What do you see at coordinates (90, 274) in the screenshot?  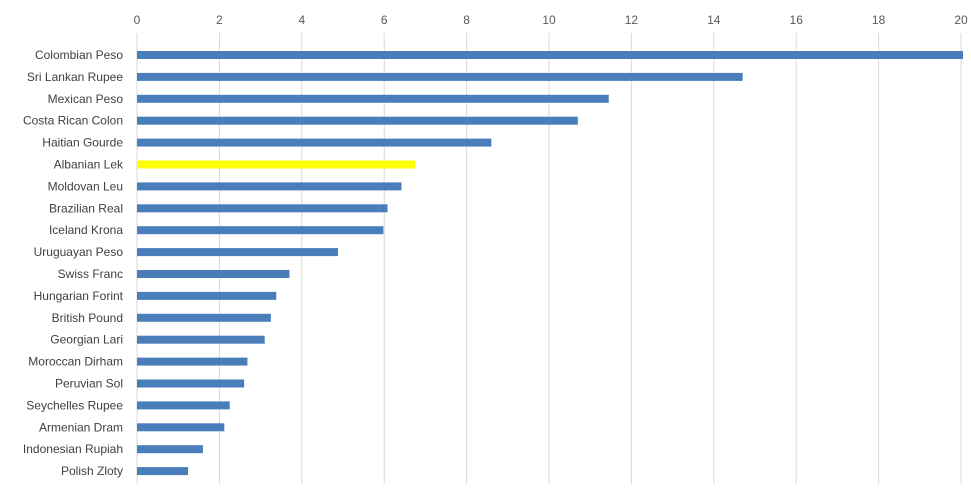 I see `category-label: Swiss Franc` at bounding box center [90, 274].